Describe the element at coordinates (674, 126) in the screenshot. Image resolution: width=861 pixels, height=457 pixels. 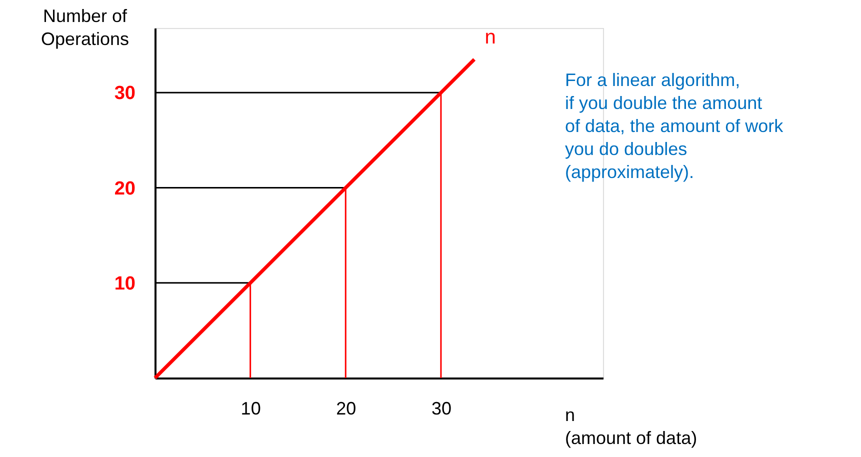
I see `annotation: For a linear algorithm, if you double the amount of data, the amount of work you do doubles (approximately).` at that location.